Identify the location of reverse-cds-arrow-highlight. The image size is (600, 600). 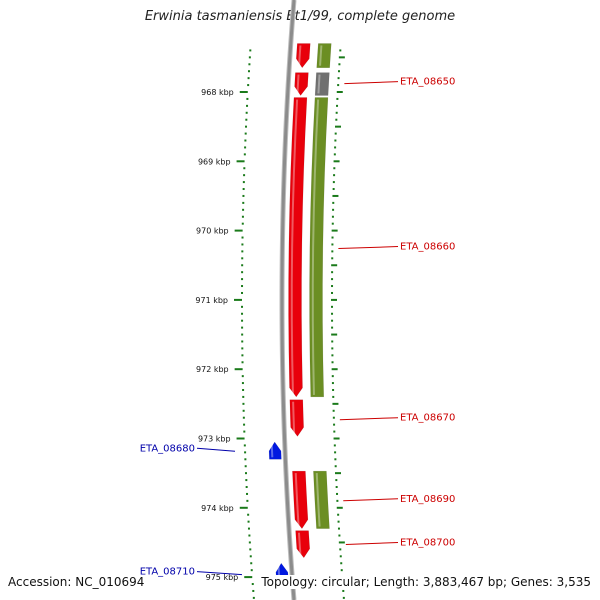
(272, 450).